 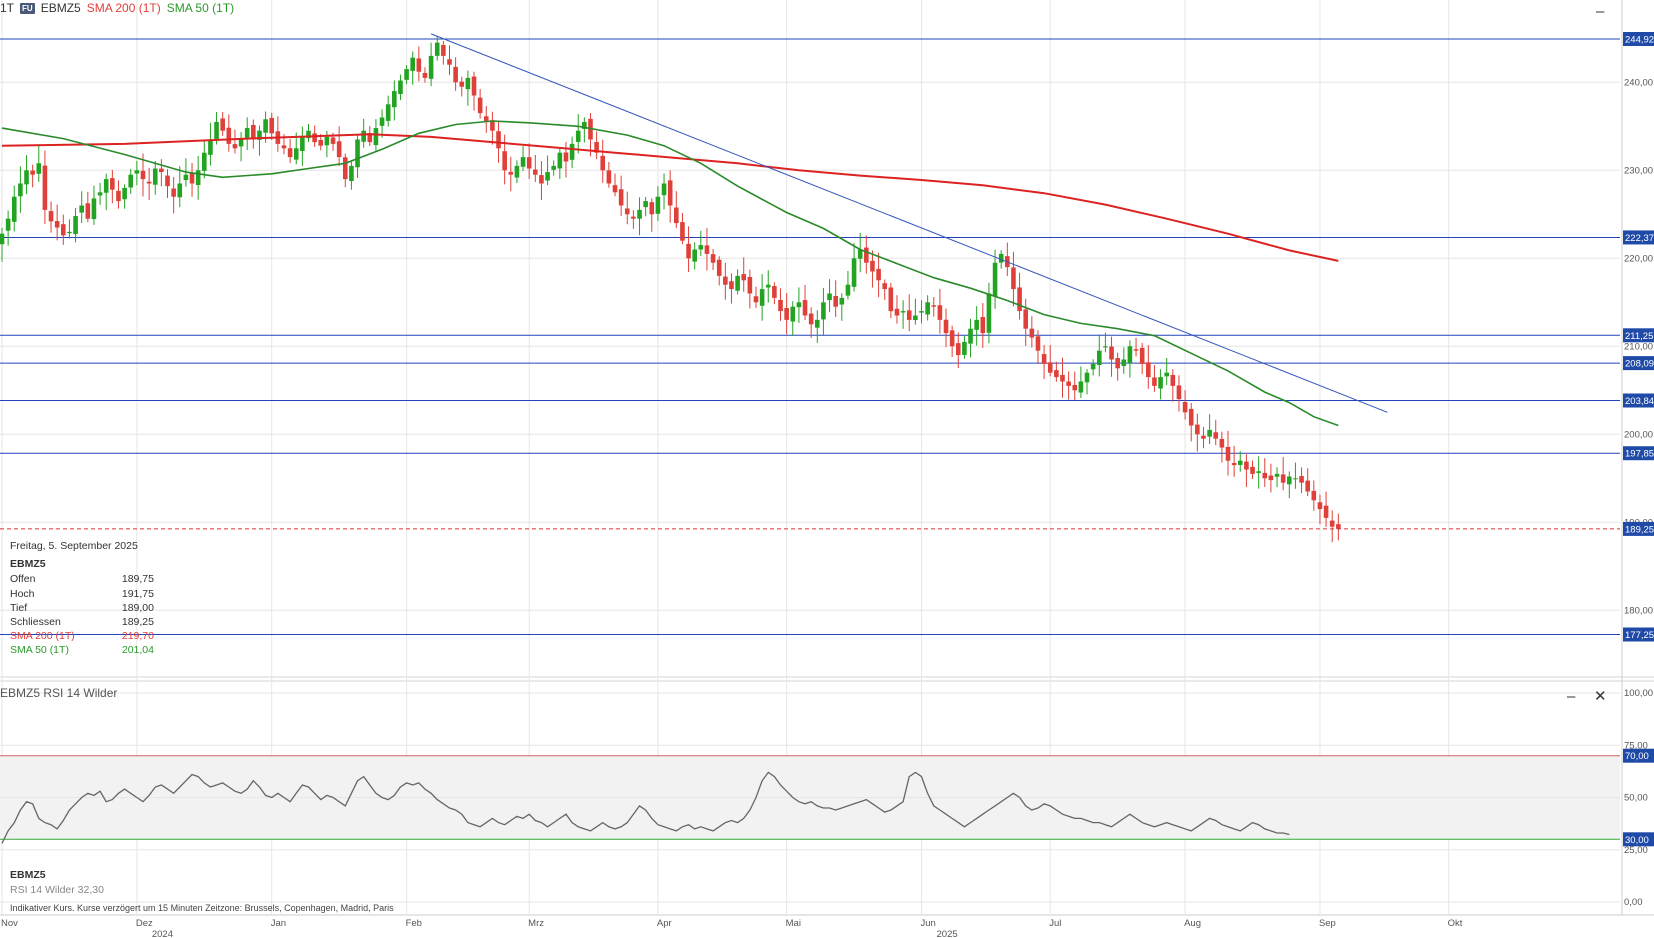 What do you see at coordinates (1571, 696) in the screenshot?
I see `rsi-minimize-button: –` at bounding box center [1571, 696].